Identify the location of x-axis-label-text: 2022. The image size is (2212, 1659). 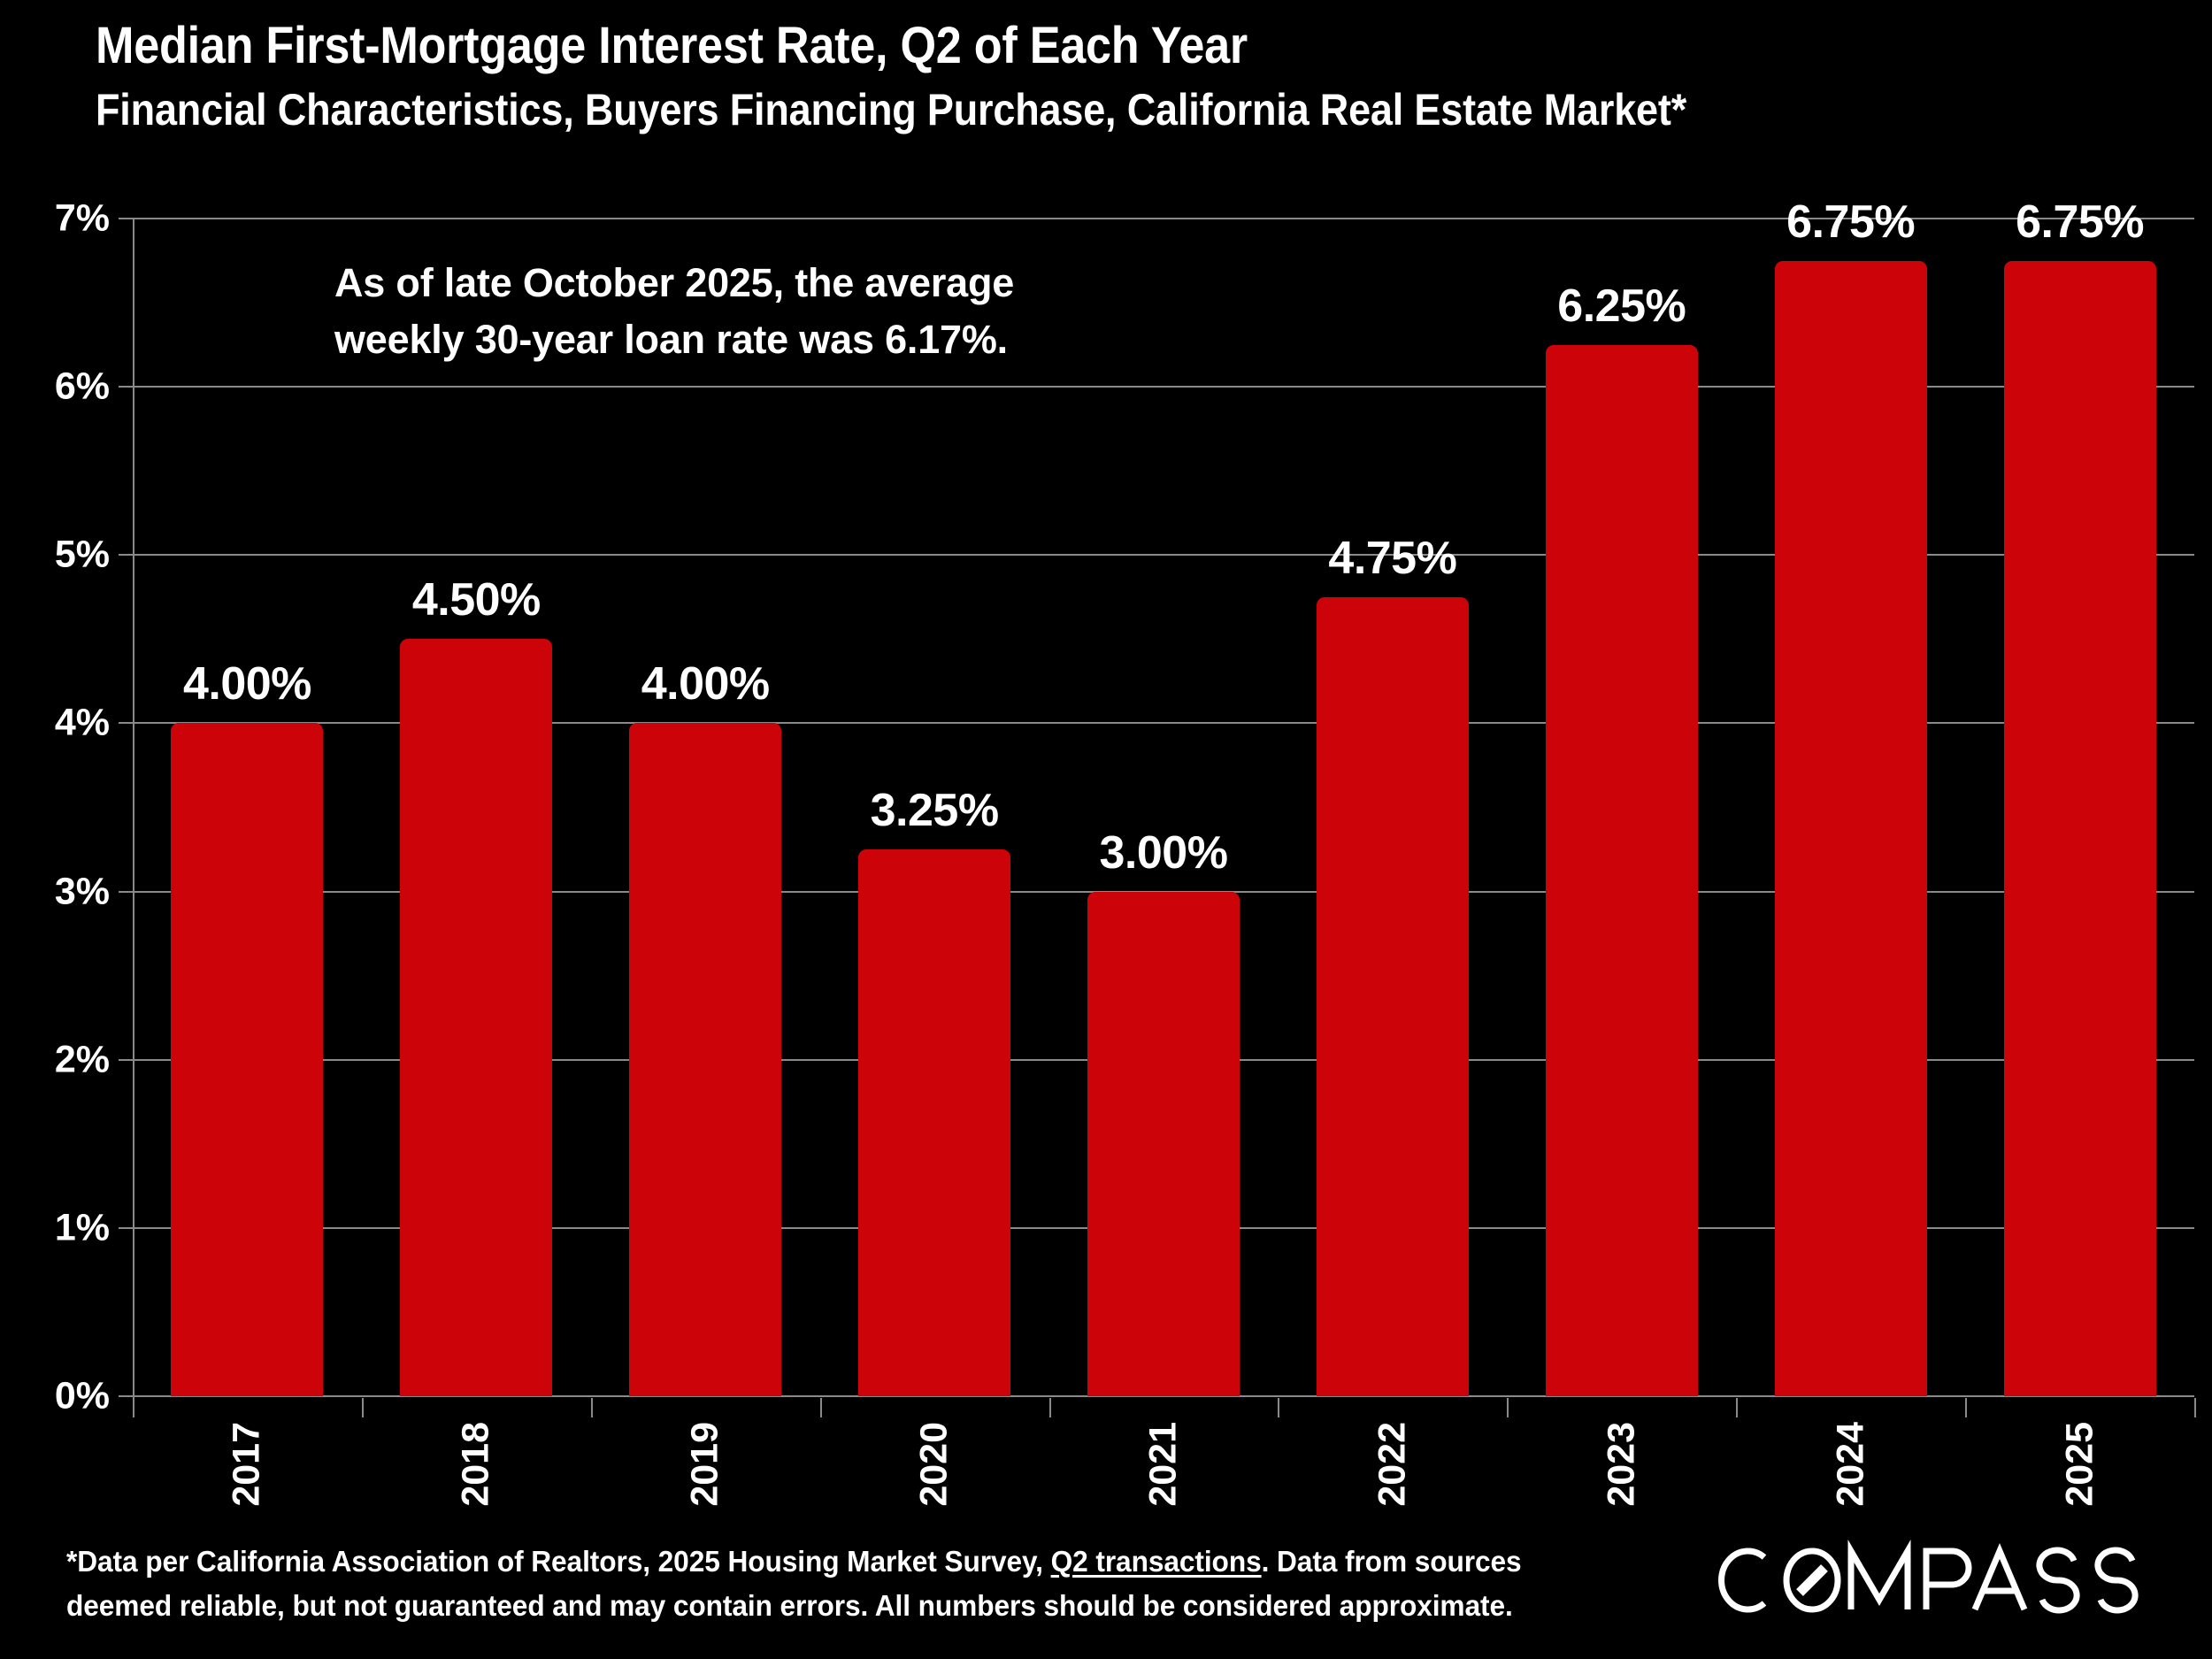
(1393, 1465).